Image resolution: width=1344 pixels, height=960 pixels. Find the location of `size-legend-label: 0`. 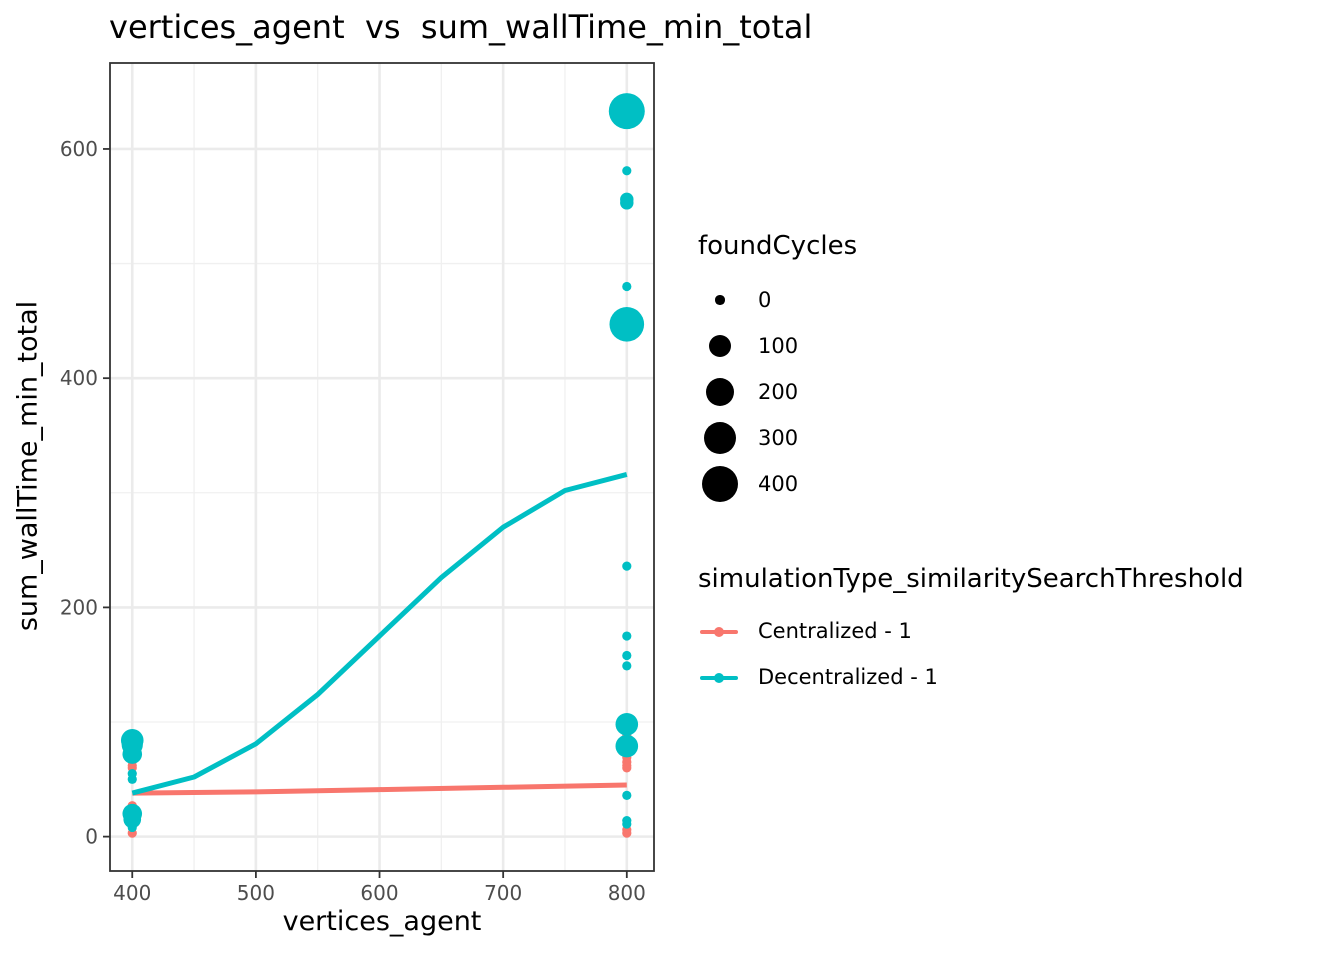

size-legend-label: 0 is located at coordinates (765, 300).